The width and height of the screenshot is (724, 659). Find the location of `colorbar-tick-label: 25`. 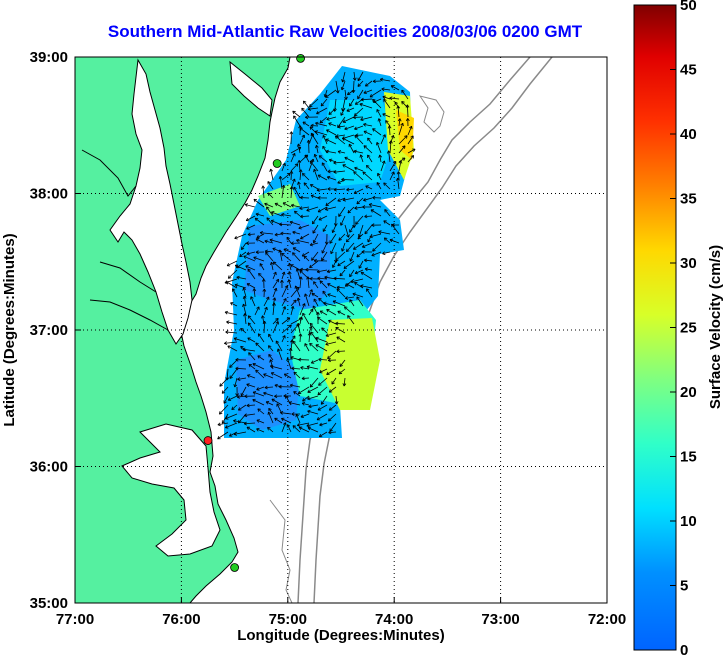

colorbar-tick-label: 25 is located at coordinates (688, 328).